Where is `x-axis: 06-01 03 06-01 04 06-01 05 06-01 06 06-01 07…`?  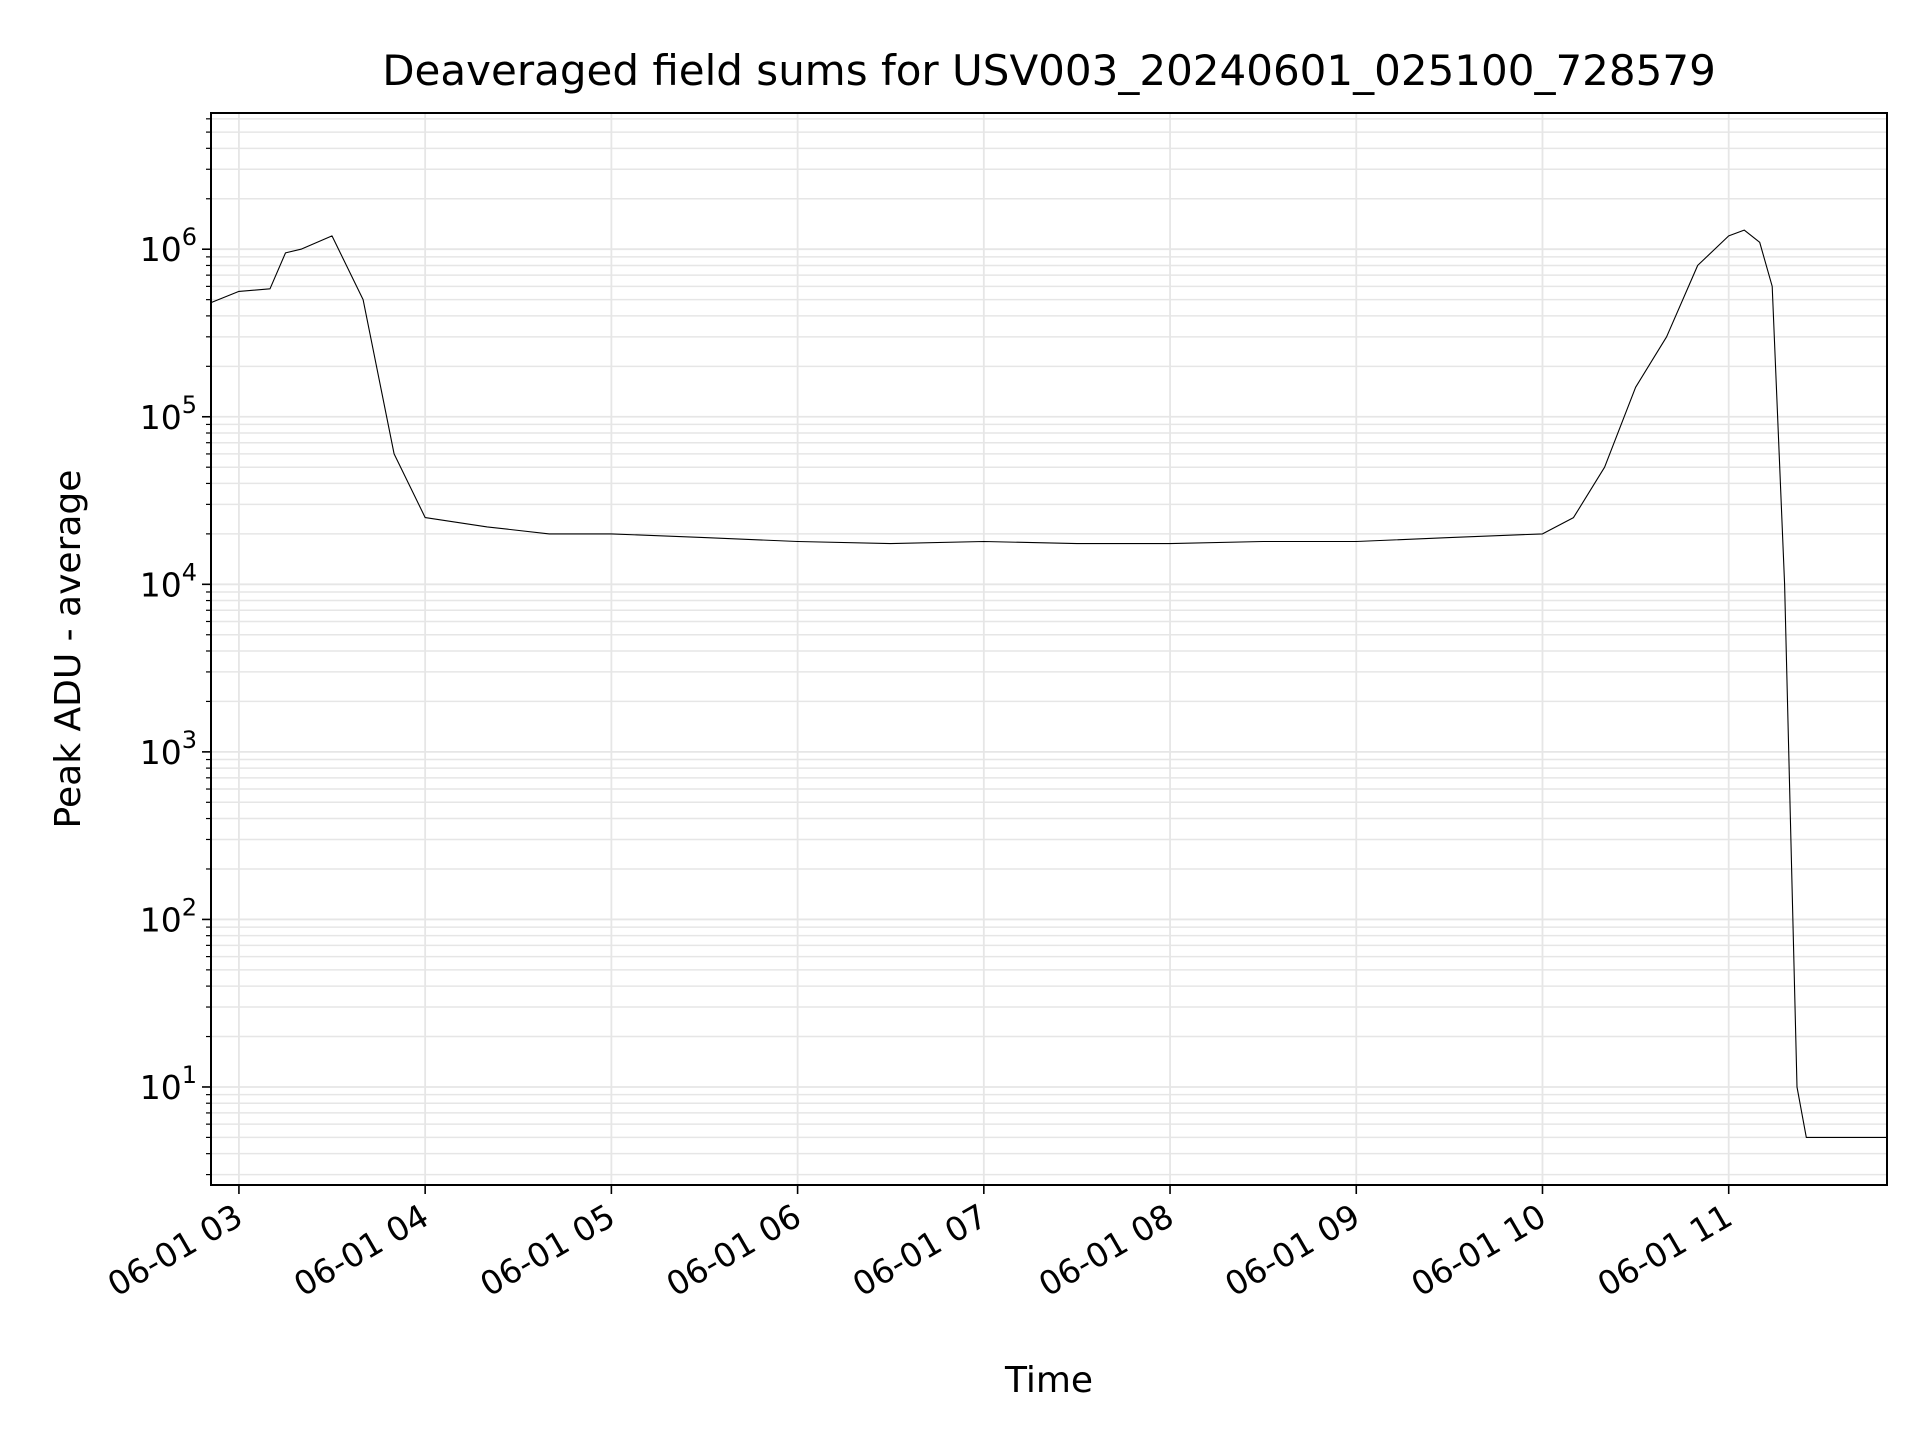 x-axis: 06-01 03 06-01 04 06-01 05 06-01 06 06-01 07… is located at coordinates (920, 1244).